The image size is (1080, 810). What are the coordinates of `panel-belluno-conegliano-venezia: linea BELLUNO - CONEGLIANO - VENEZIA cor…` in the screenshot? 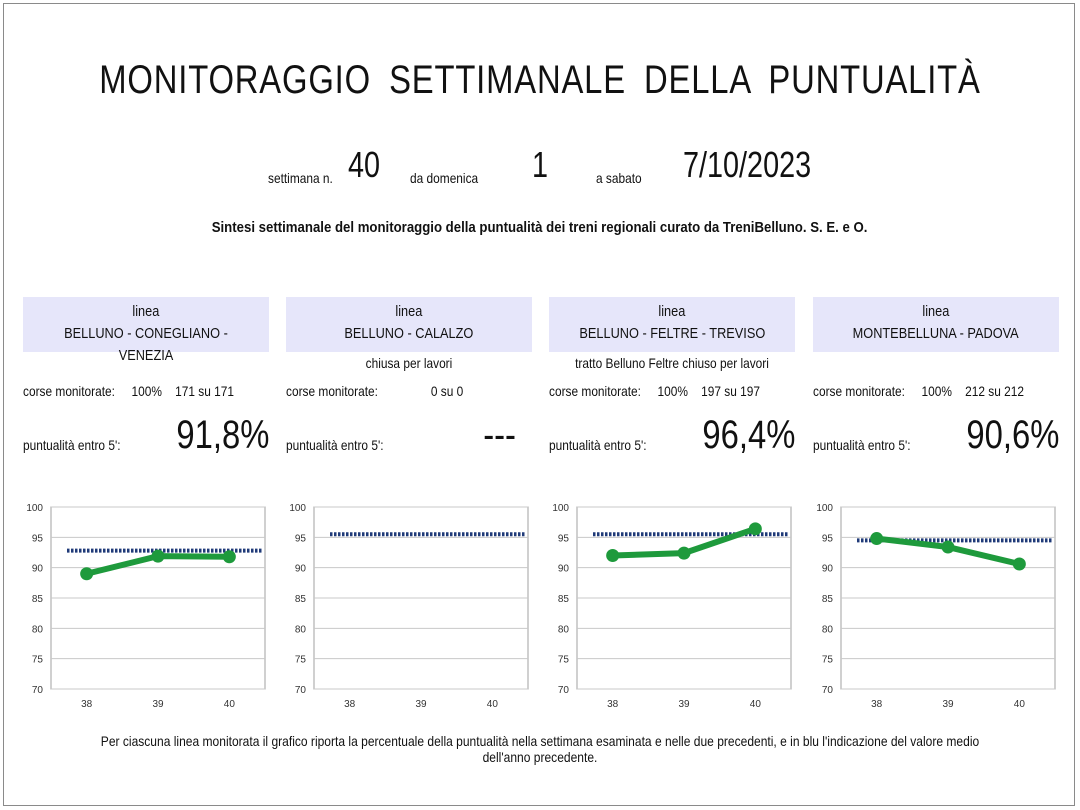 It's located at (146, 503).